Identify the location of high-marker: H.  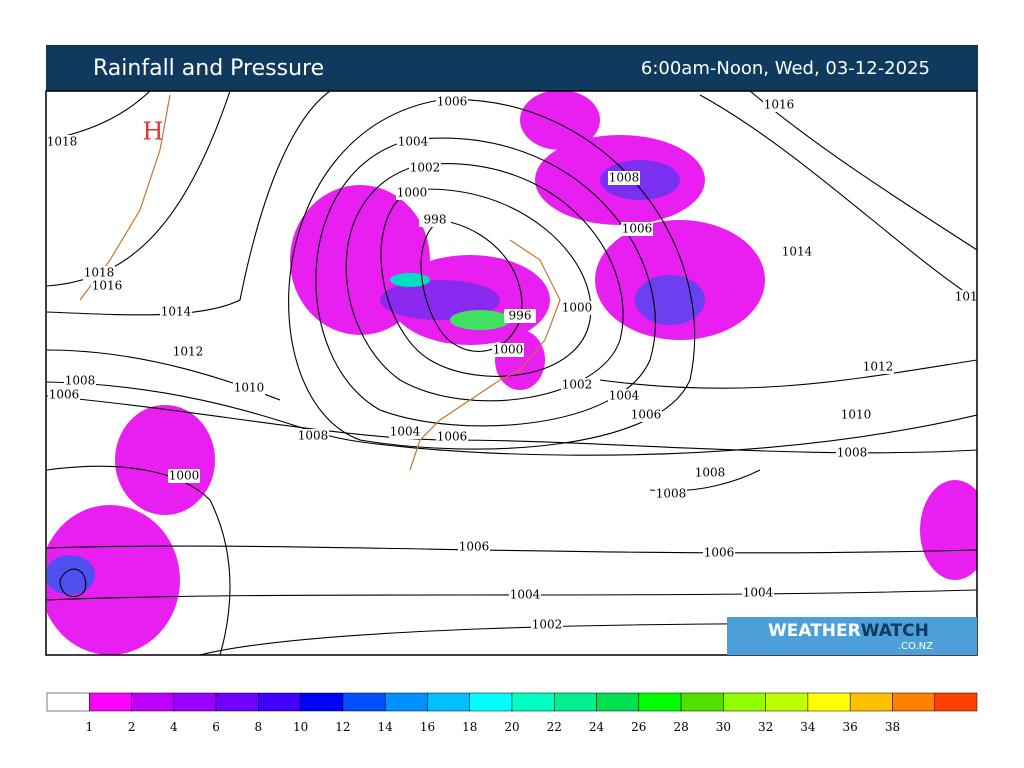
(153, 132).